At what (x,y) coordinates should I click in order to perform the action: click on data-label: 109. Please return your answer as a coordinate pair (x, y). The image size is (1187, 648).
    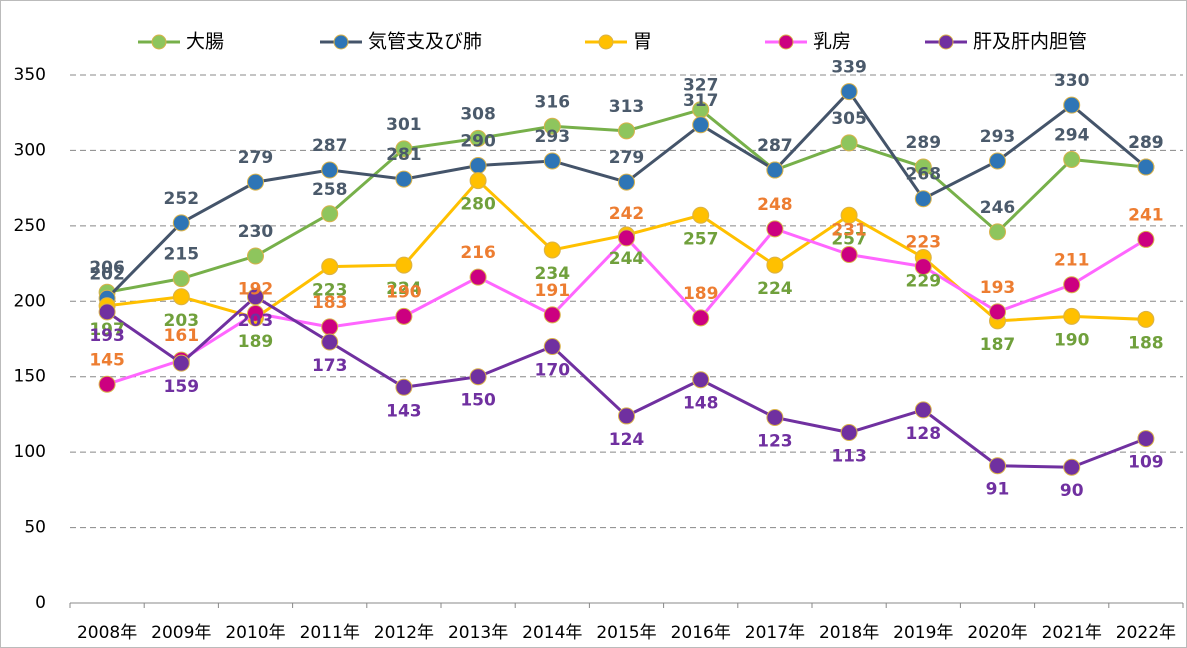
    Looking at the image, I should click on (1146, 463).